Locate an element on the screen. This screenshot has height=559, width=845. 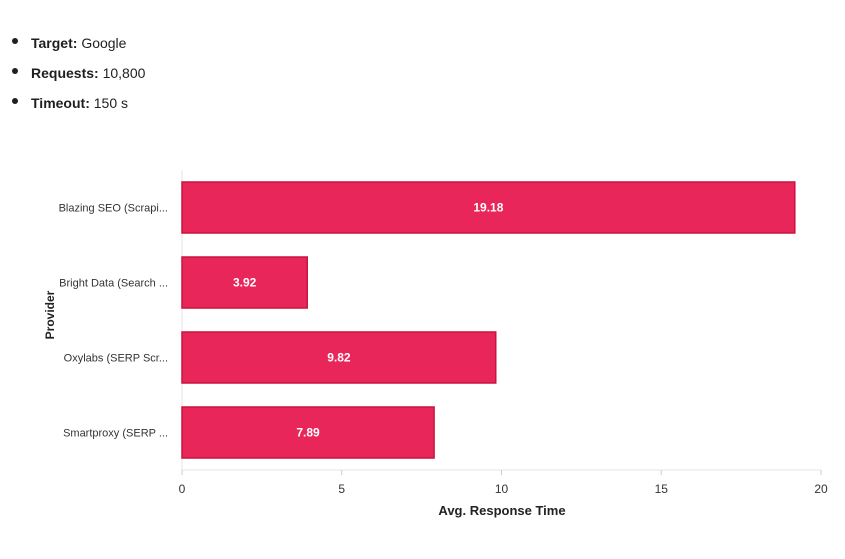
x-tick-label: 20 is located at coordinates (821, 489).